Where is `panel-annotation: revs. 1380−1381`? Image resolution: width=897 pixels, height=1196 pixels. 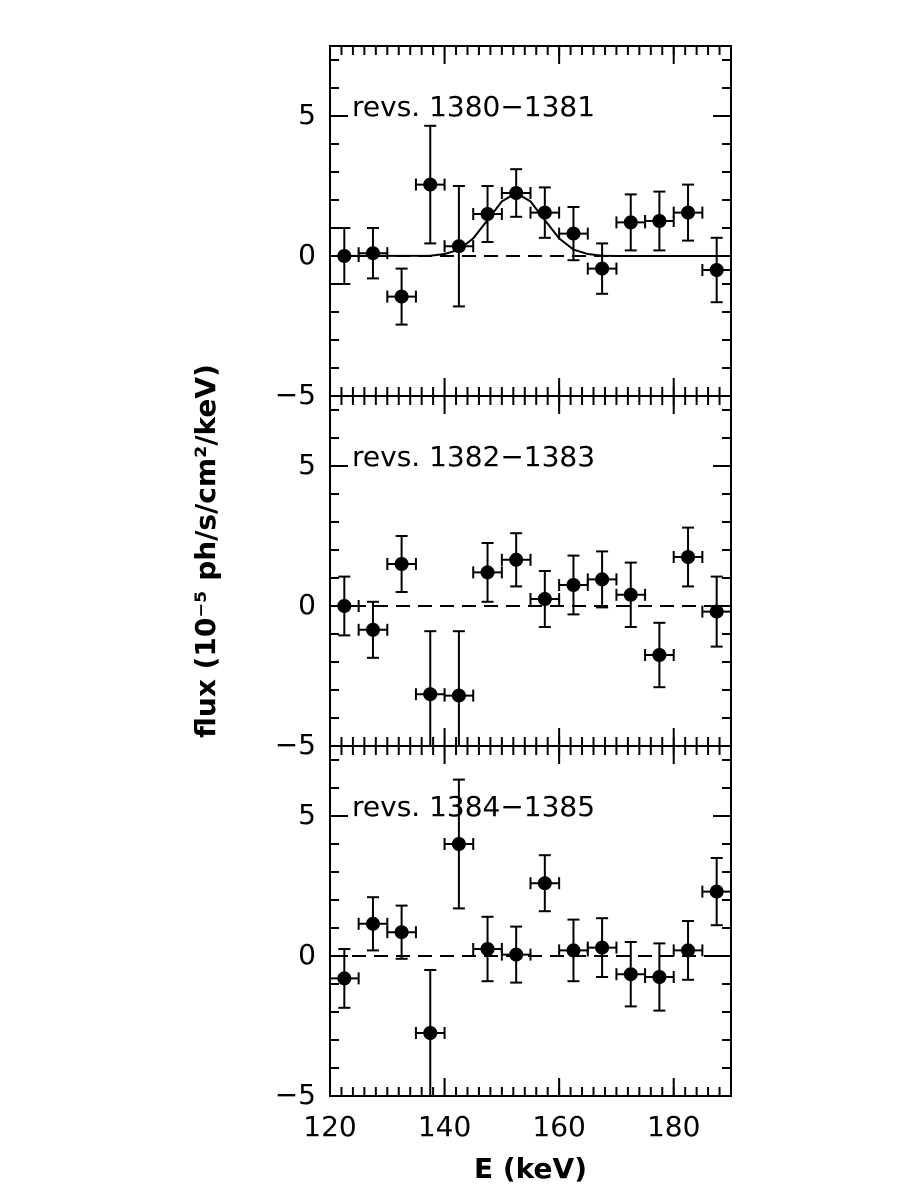
panel-annotation: revs. 1380−1381 is located at coordinates (473, 106).